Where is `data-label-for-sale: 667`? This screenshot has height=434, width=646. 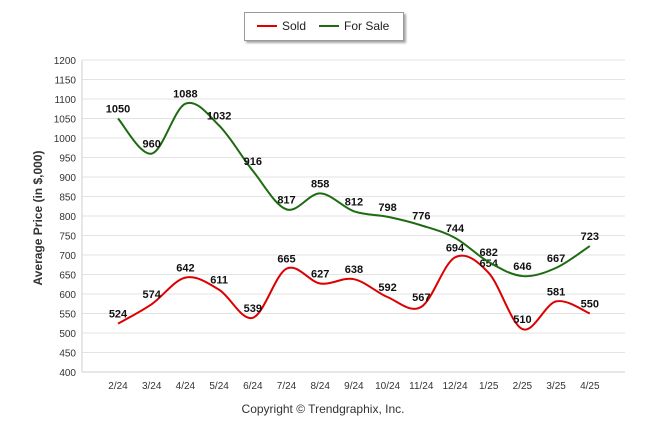 data-label-for-sale: 667 is located at coordinates (556, 259).